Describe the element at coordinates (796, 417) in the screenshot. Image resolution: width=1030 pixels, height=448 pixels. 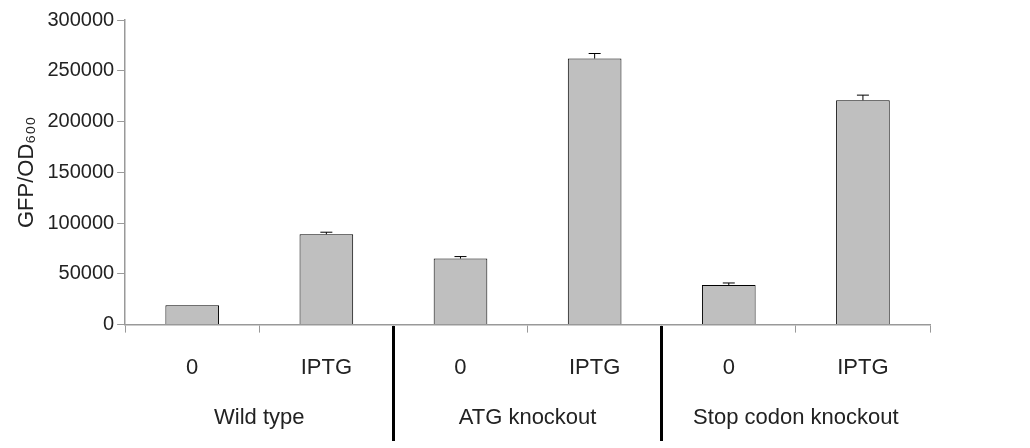
I see `text: Stop codon knockout` at that location.